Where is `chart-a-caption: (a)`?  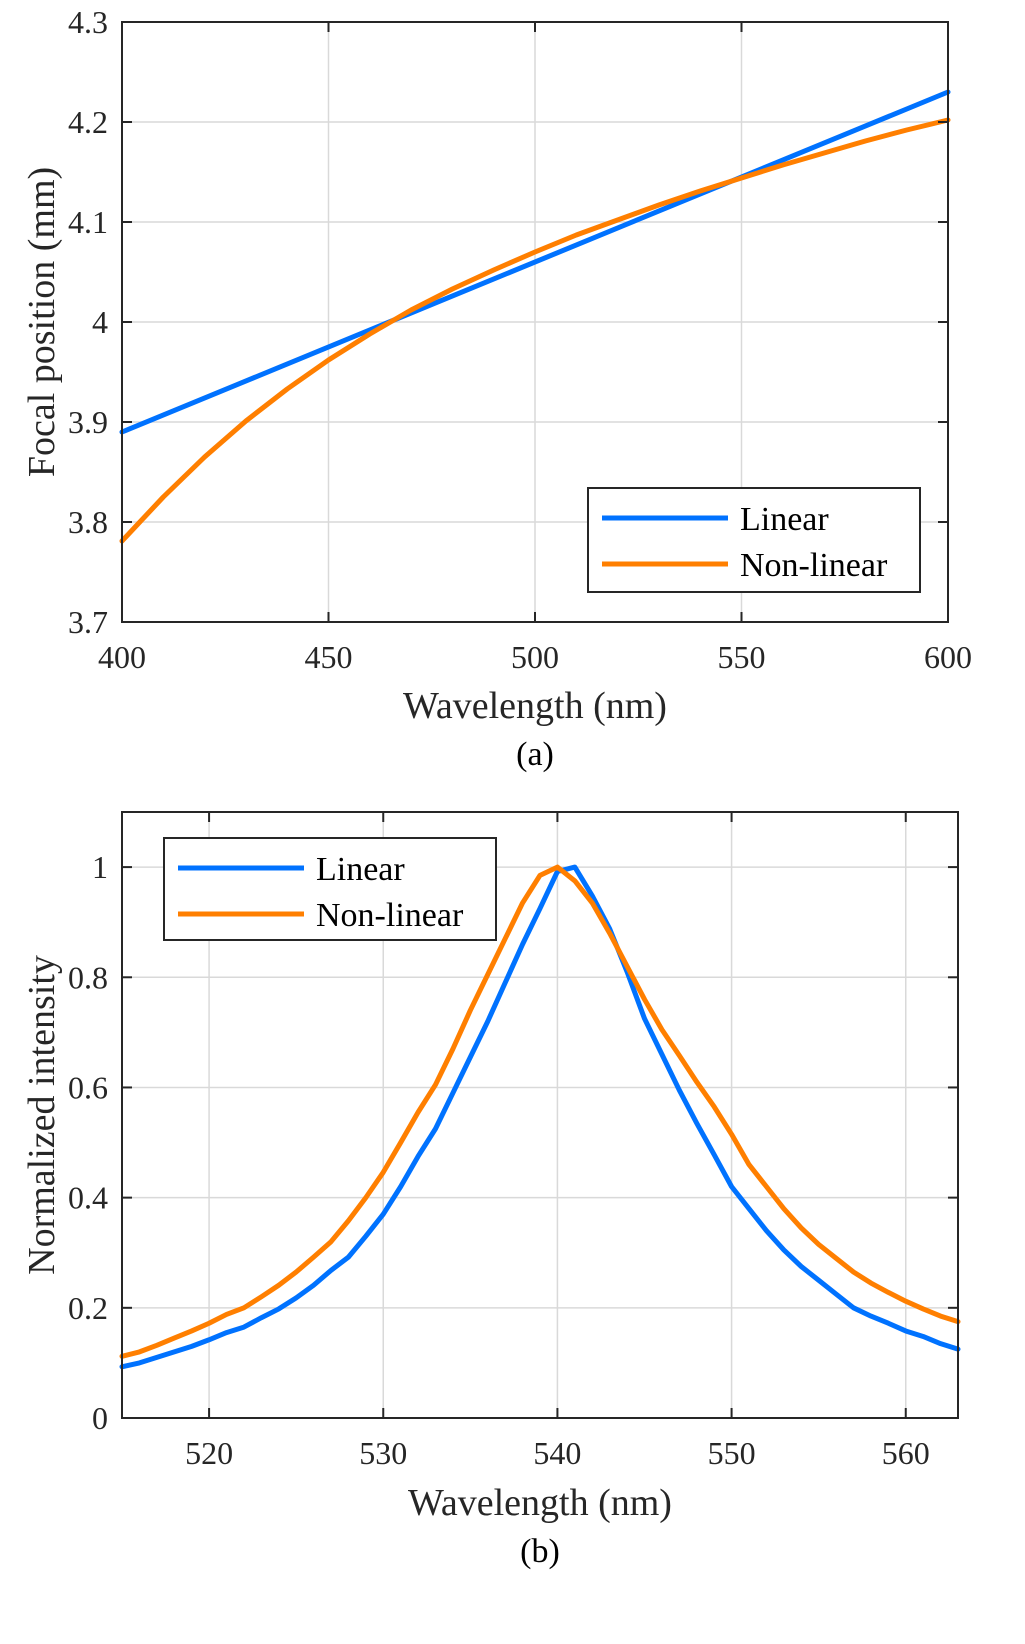 chart-a-caption: (a) is located at coordinates (535, 754).